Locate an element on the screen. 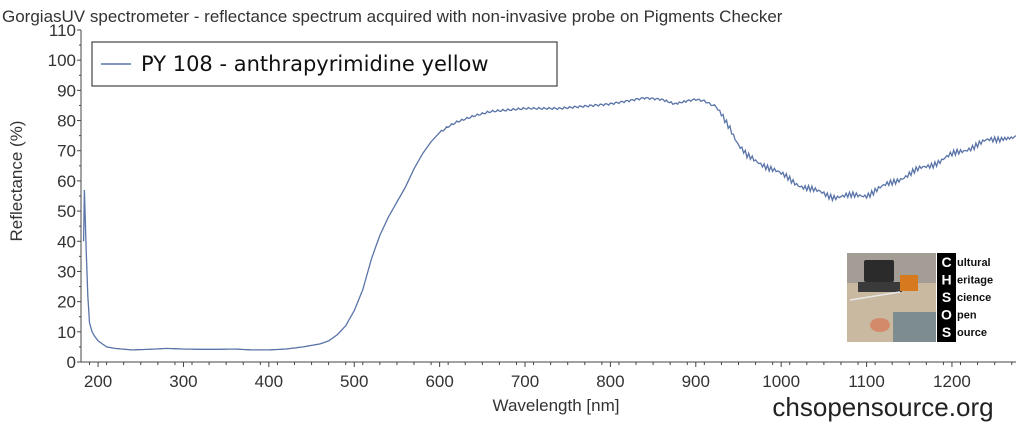  y-tick-labels: 0 10 20 30 40 50 60 70 80 90 100 110 is located at coordinates (62, 196).